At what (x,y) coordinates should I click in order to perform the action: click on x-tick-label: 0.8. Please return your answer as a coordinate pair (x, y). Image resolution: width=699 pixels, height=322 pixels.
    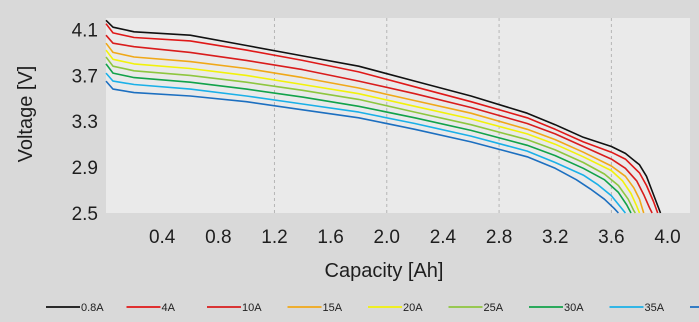
    Looking at the image, I should click on (218, 237).